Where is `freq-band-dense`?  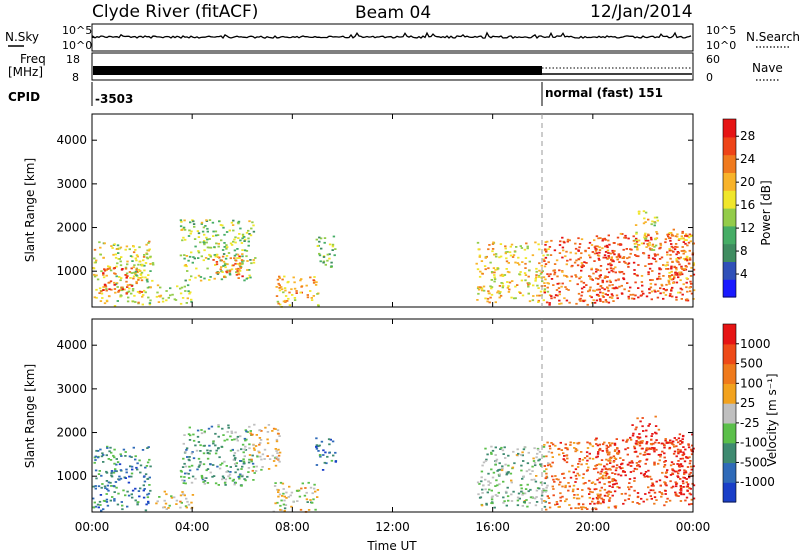 freq-band-dense is located at coordinates (317, 70).